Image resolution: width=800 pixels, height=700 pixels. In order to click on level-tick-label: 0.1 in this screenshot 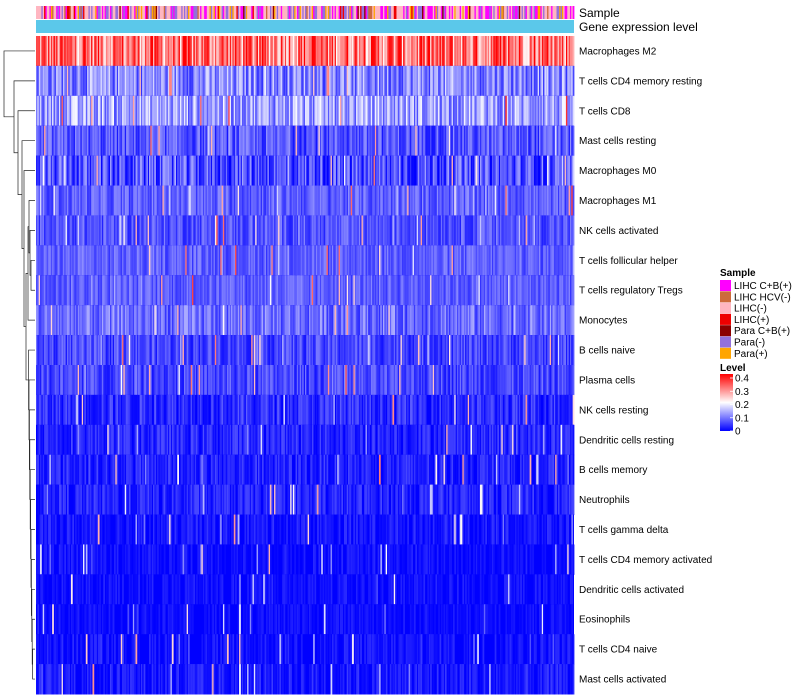, I will do `click(742, 418)`.